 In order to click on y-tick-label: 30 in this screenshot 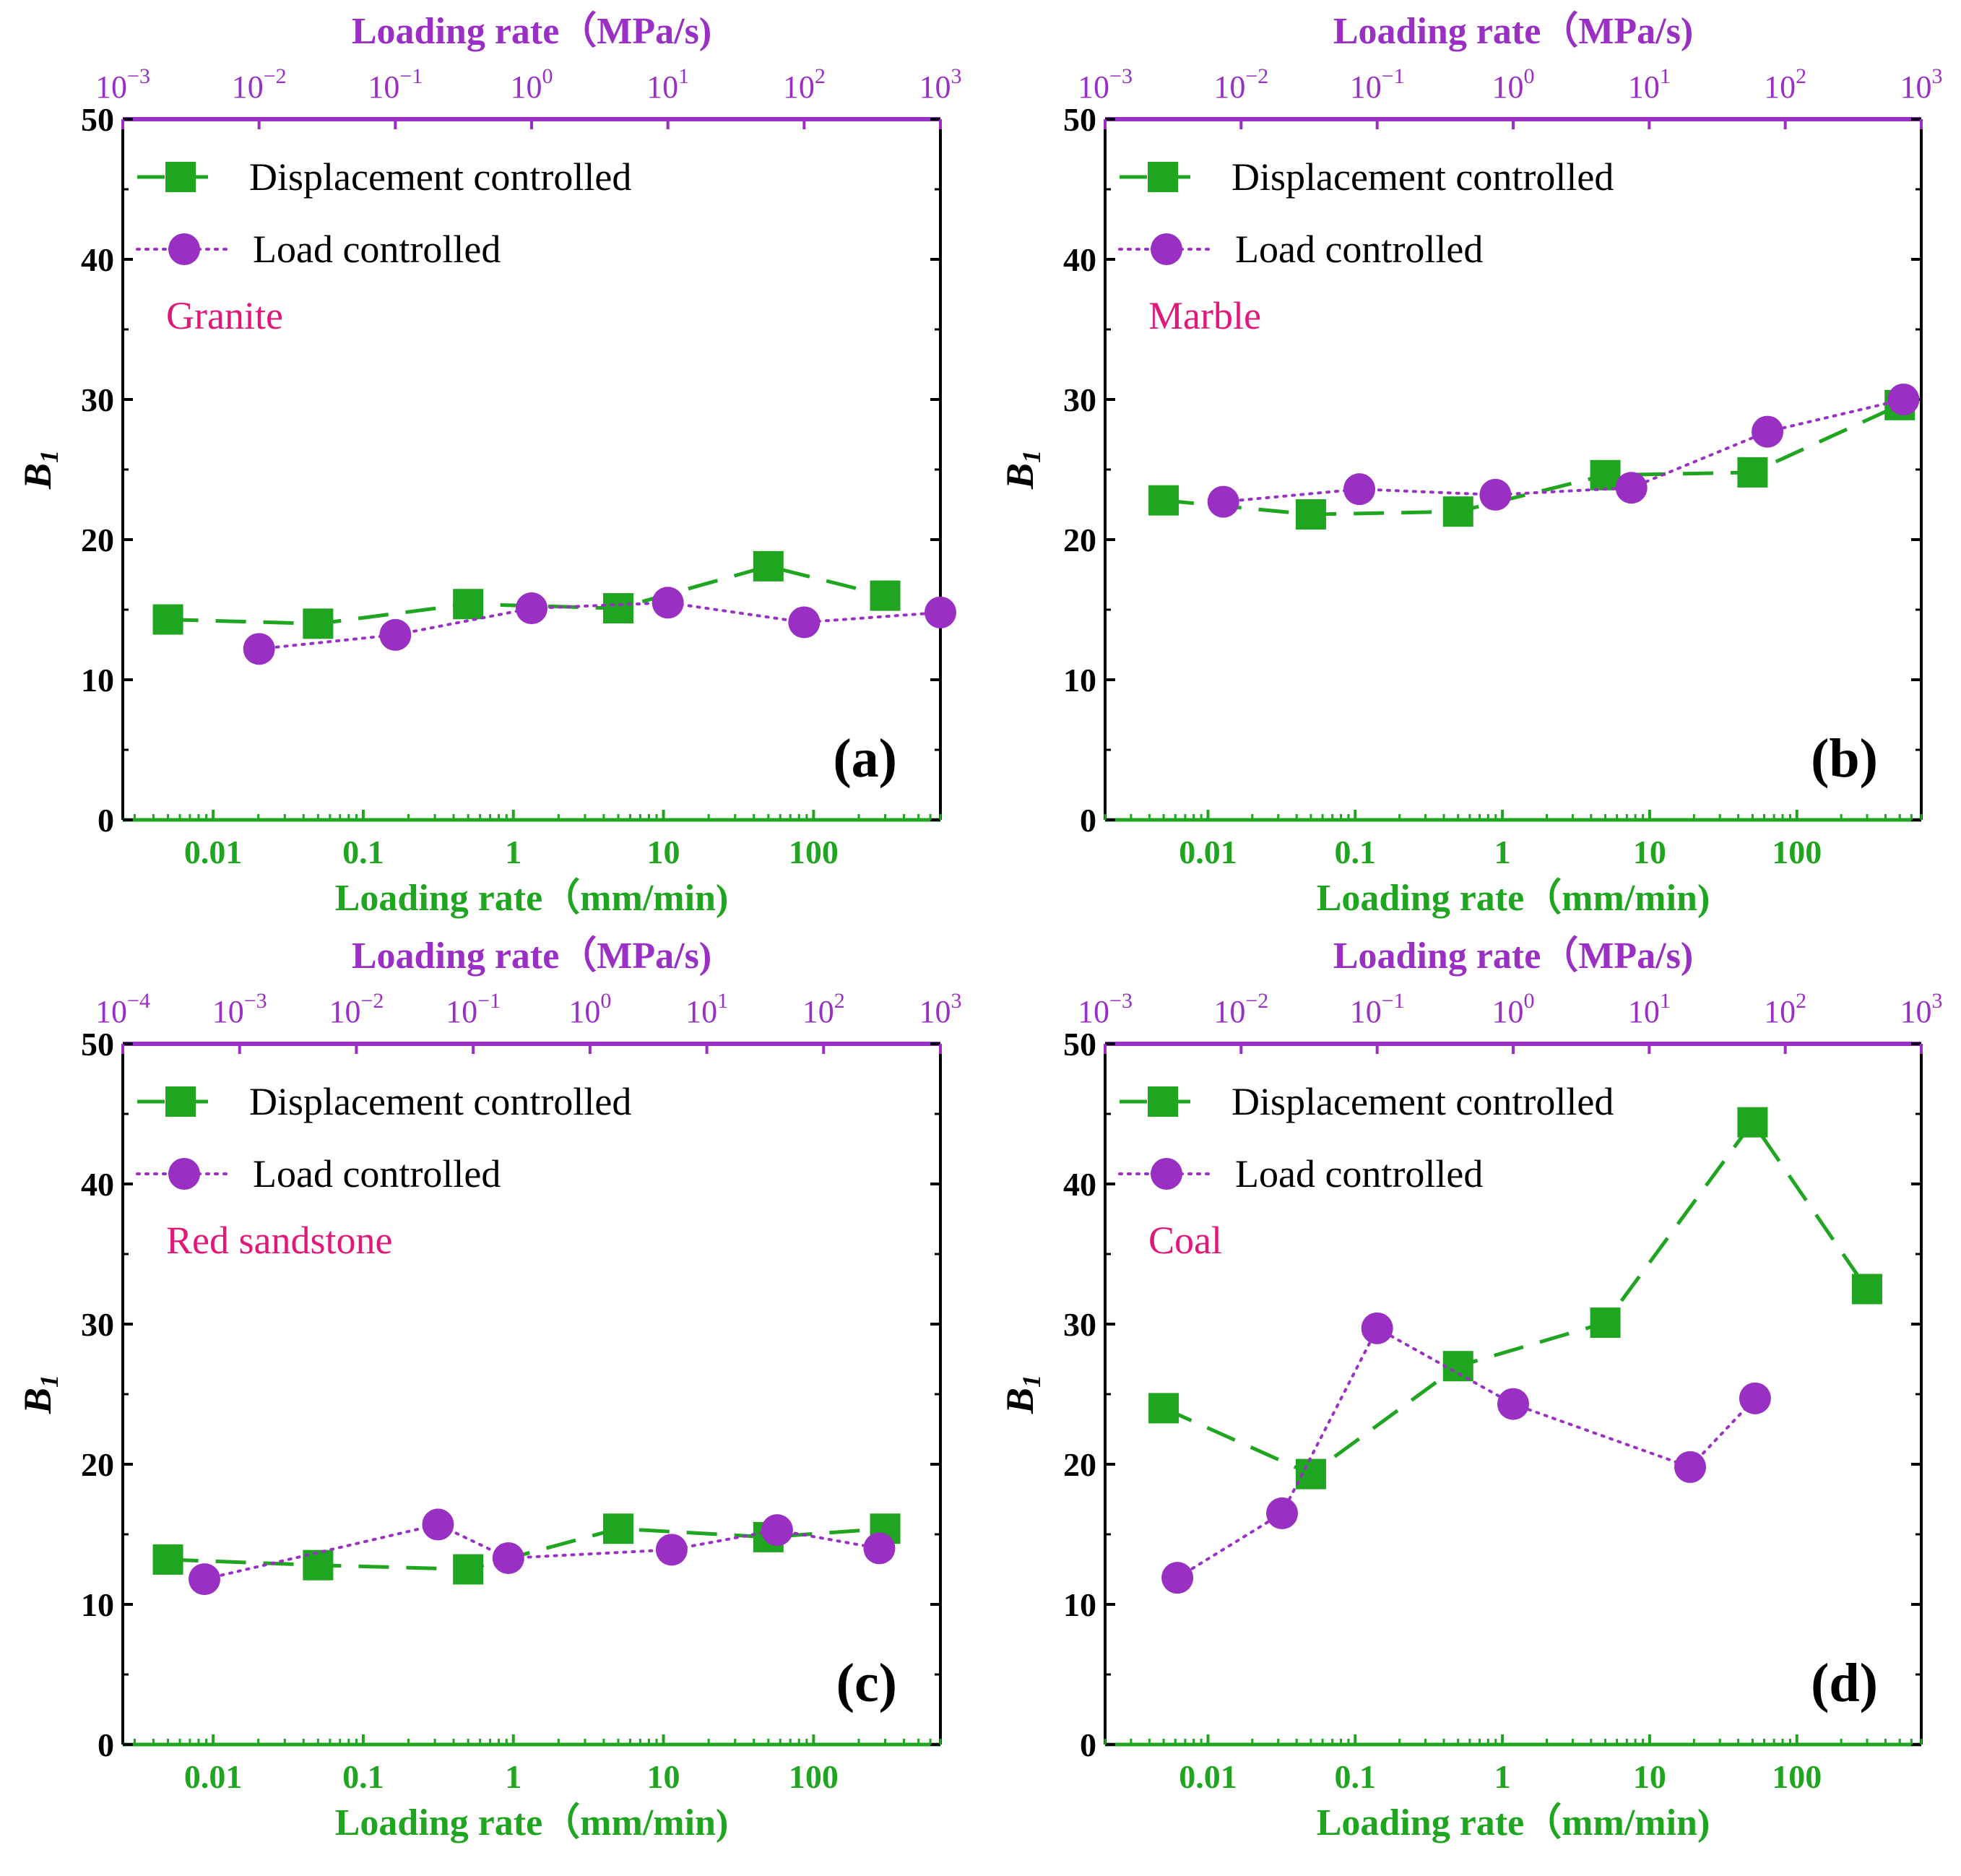, I will do `click(97, 1324)`.